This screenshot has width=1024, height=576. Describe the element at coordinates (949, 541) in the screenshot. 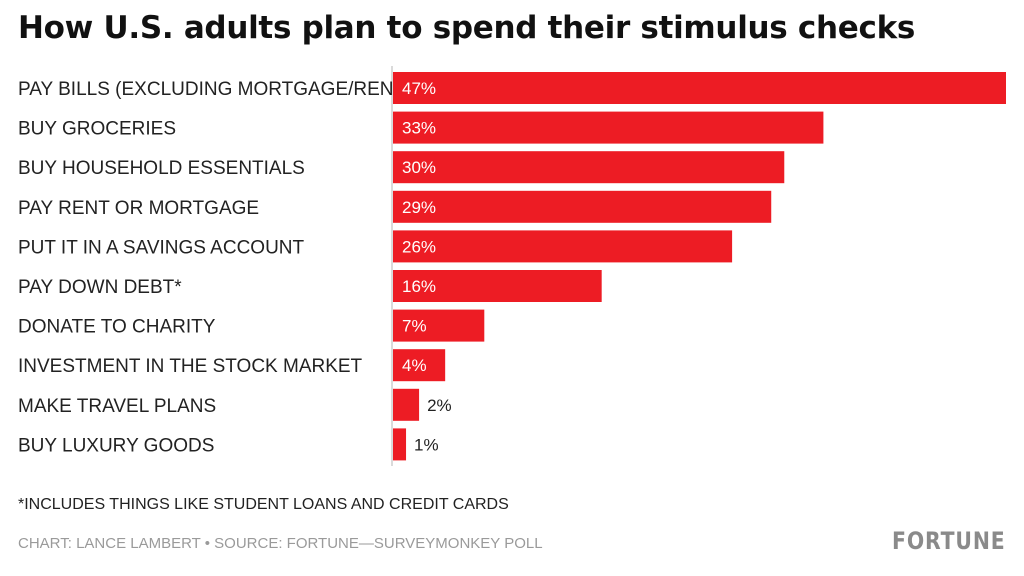

I see `brand-logo: FORTUNE` at that location.